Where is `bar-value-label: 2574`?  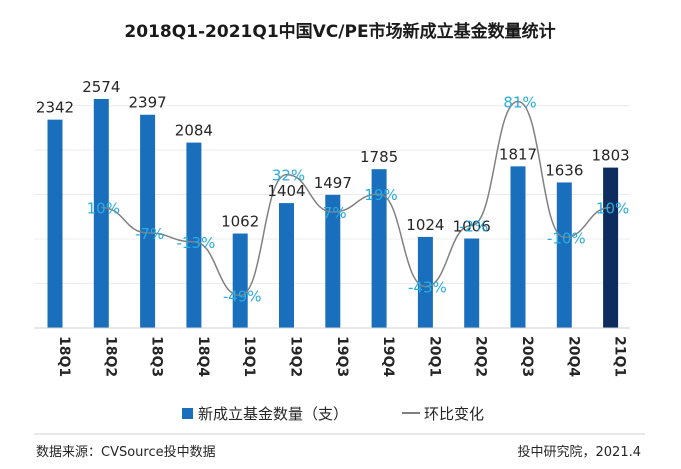 bar-value-label: 2574 is located at coordinates (101, 87).